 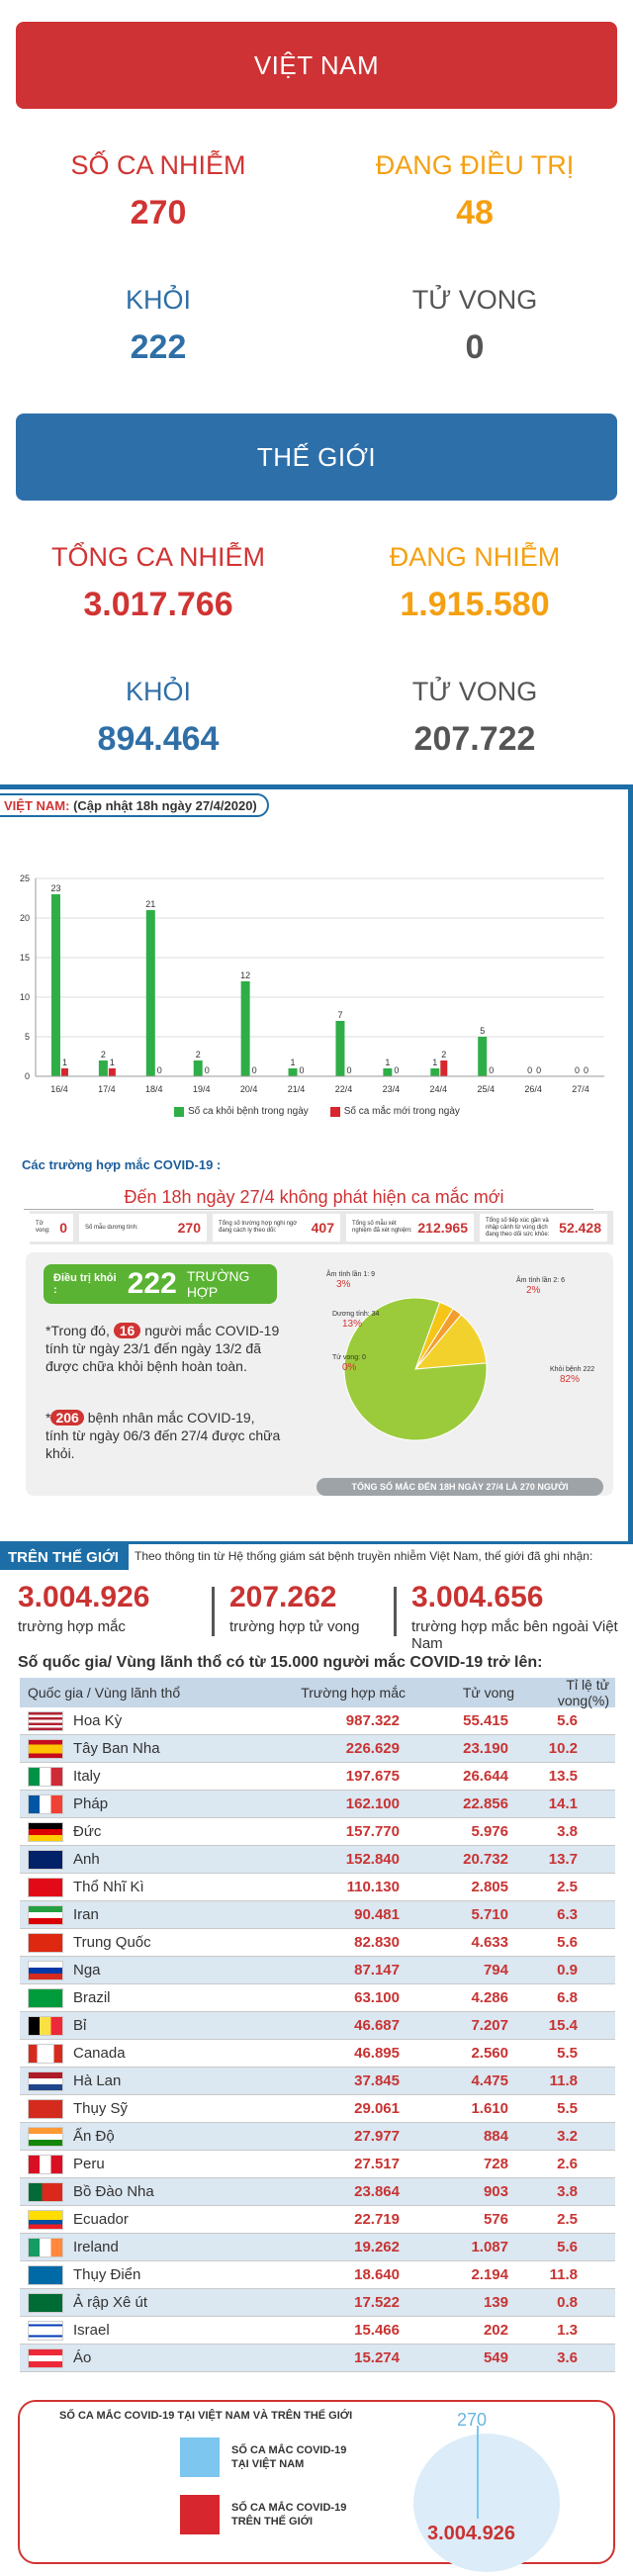 What do you see at coordinates (317, 2220) in the screenshot?
I see `table-row: Ecuador 22.719 576 2.5` at bounding box center [317, 2220].